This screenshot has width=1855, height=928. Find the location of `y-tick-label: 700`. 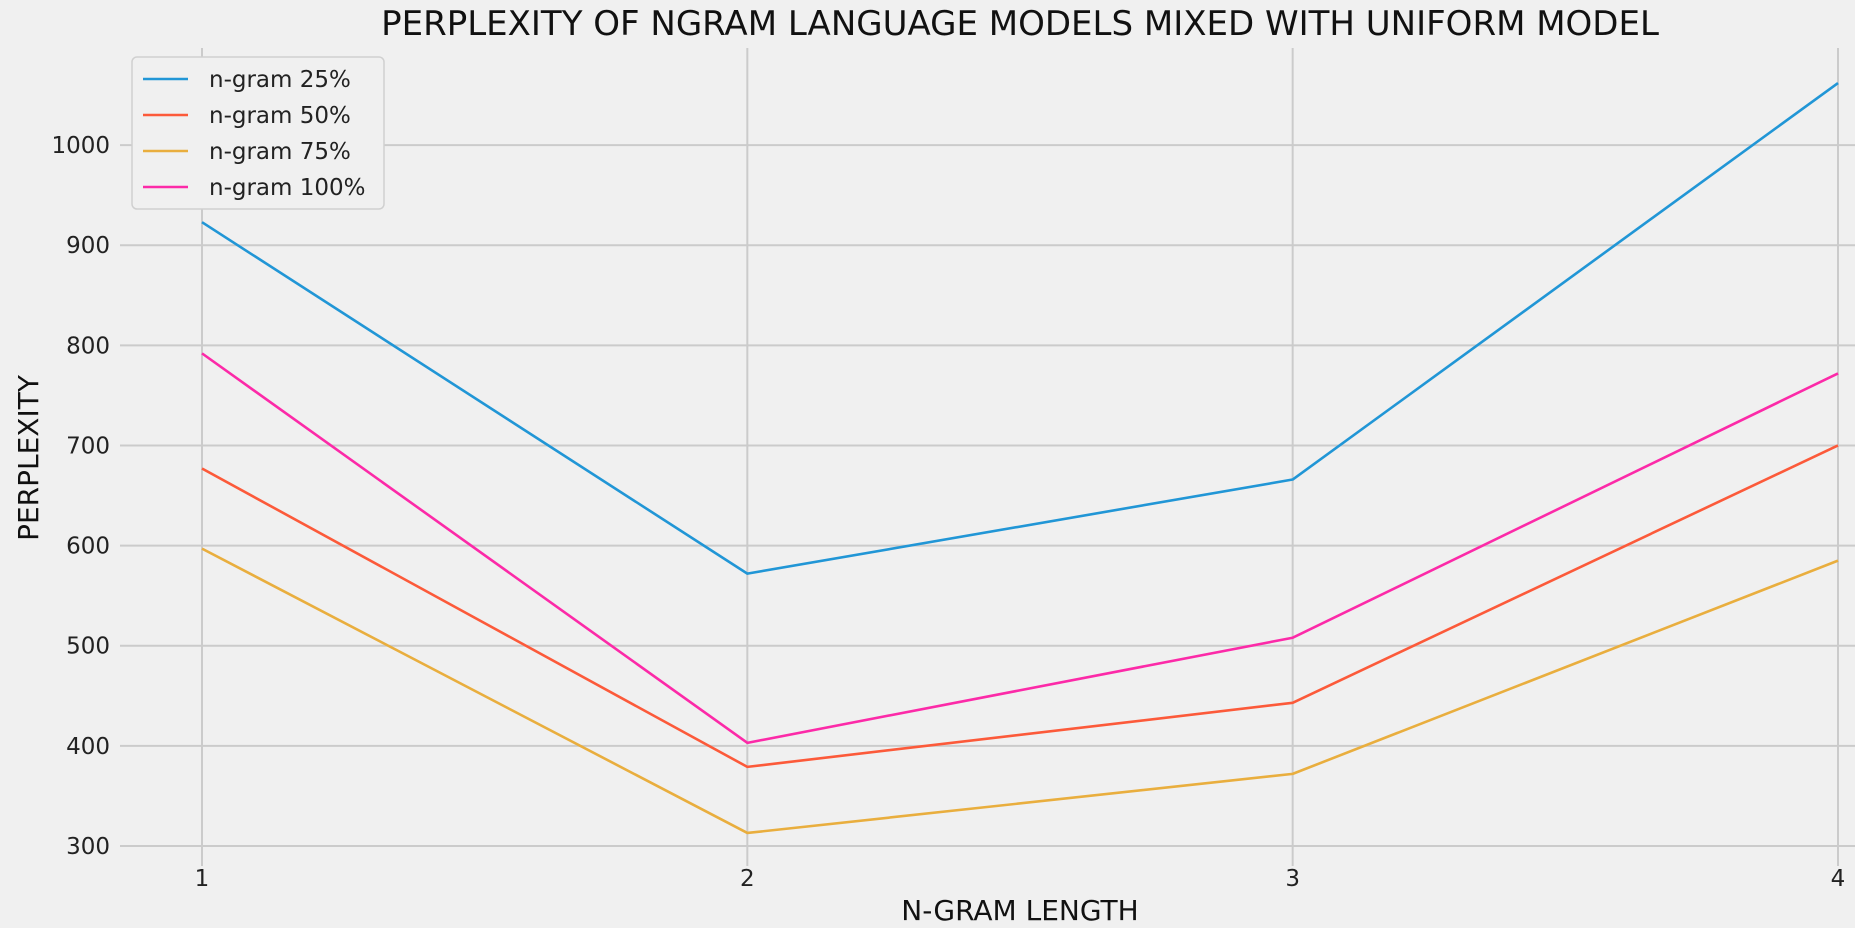

y-tick-label: 700 is located at coordinates (88, 446).